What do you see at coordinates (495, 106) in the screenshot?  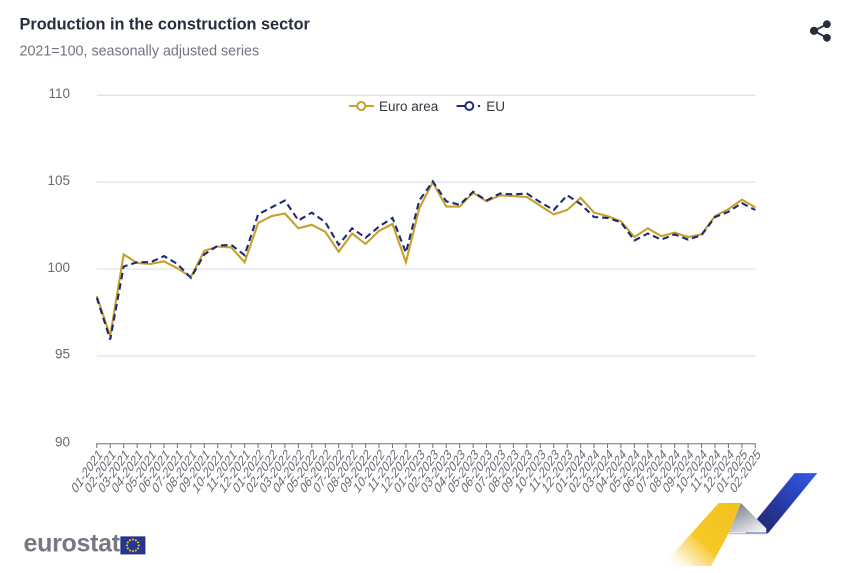 I see `svg-text: EU` at bounding box center [495, 106].